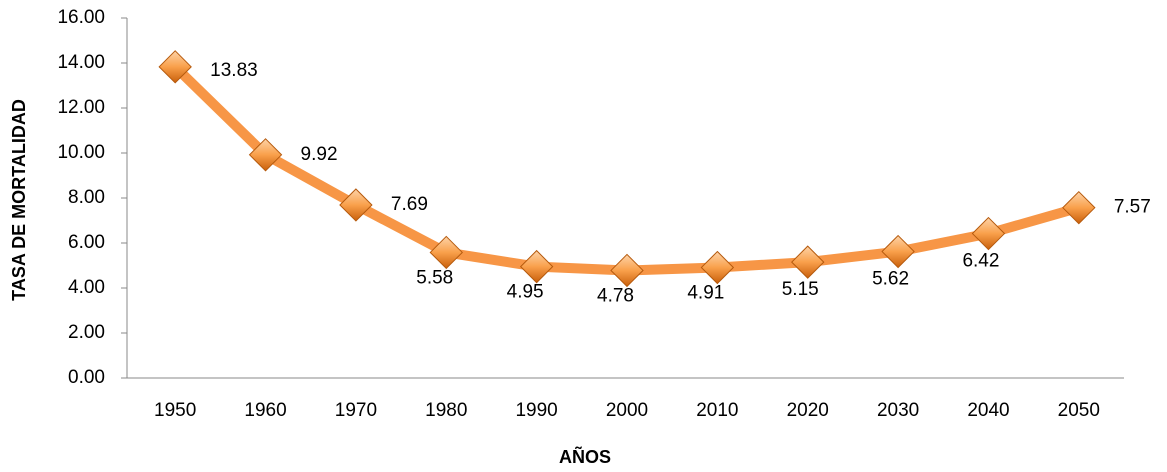 The width and height of the screenshot is (1167, 472). I want to click on x-tick-label: 2050, so click(1079, 410).